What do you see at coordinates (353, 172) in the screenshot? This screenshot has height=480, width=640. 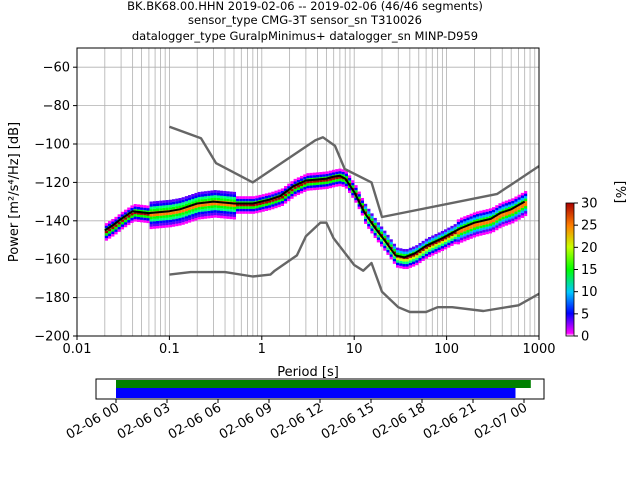 I see `high-noise-model-line` at bounding box center [353, 172].